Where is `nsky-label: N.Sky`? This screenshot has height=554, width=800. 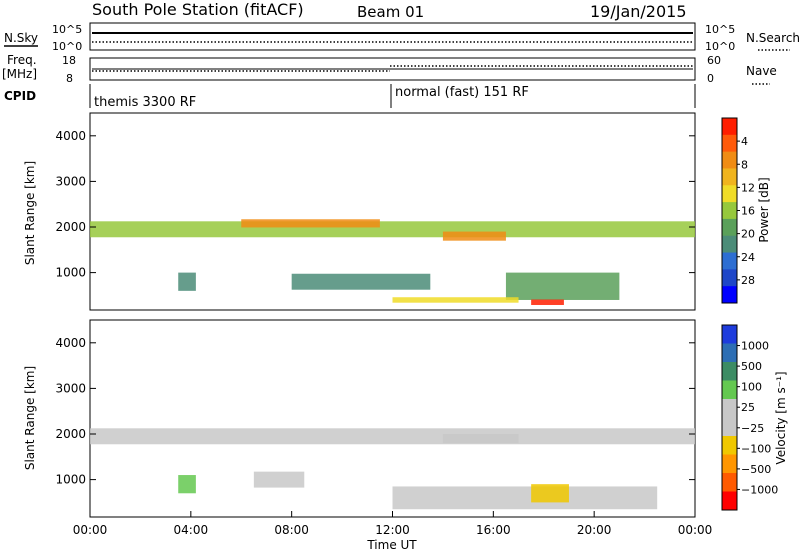 nsky-label: N.Sky is located at coordinates (21, 38).